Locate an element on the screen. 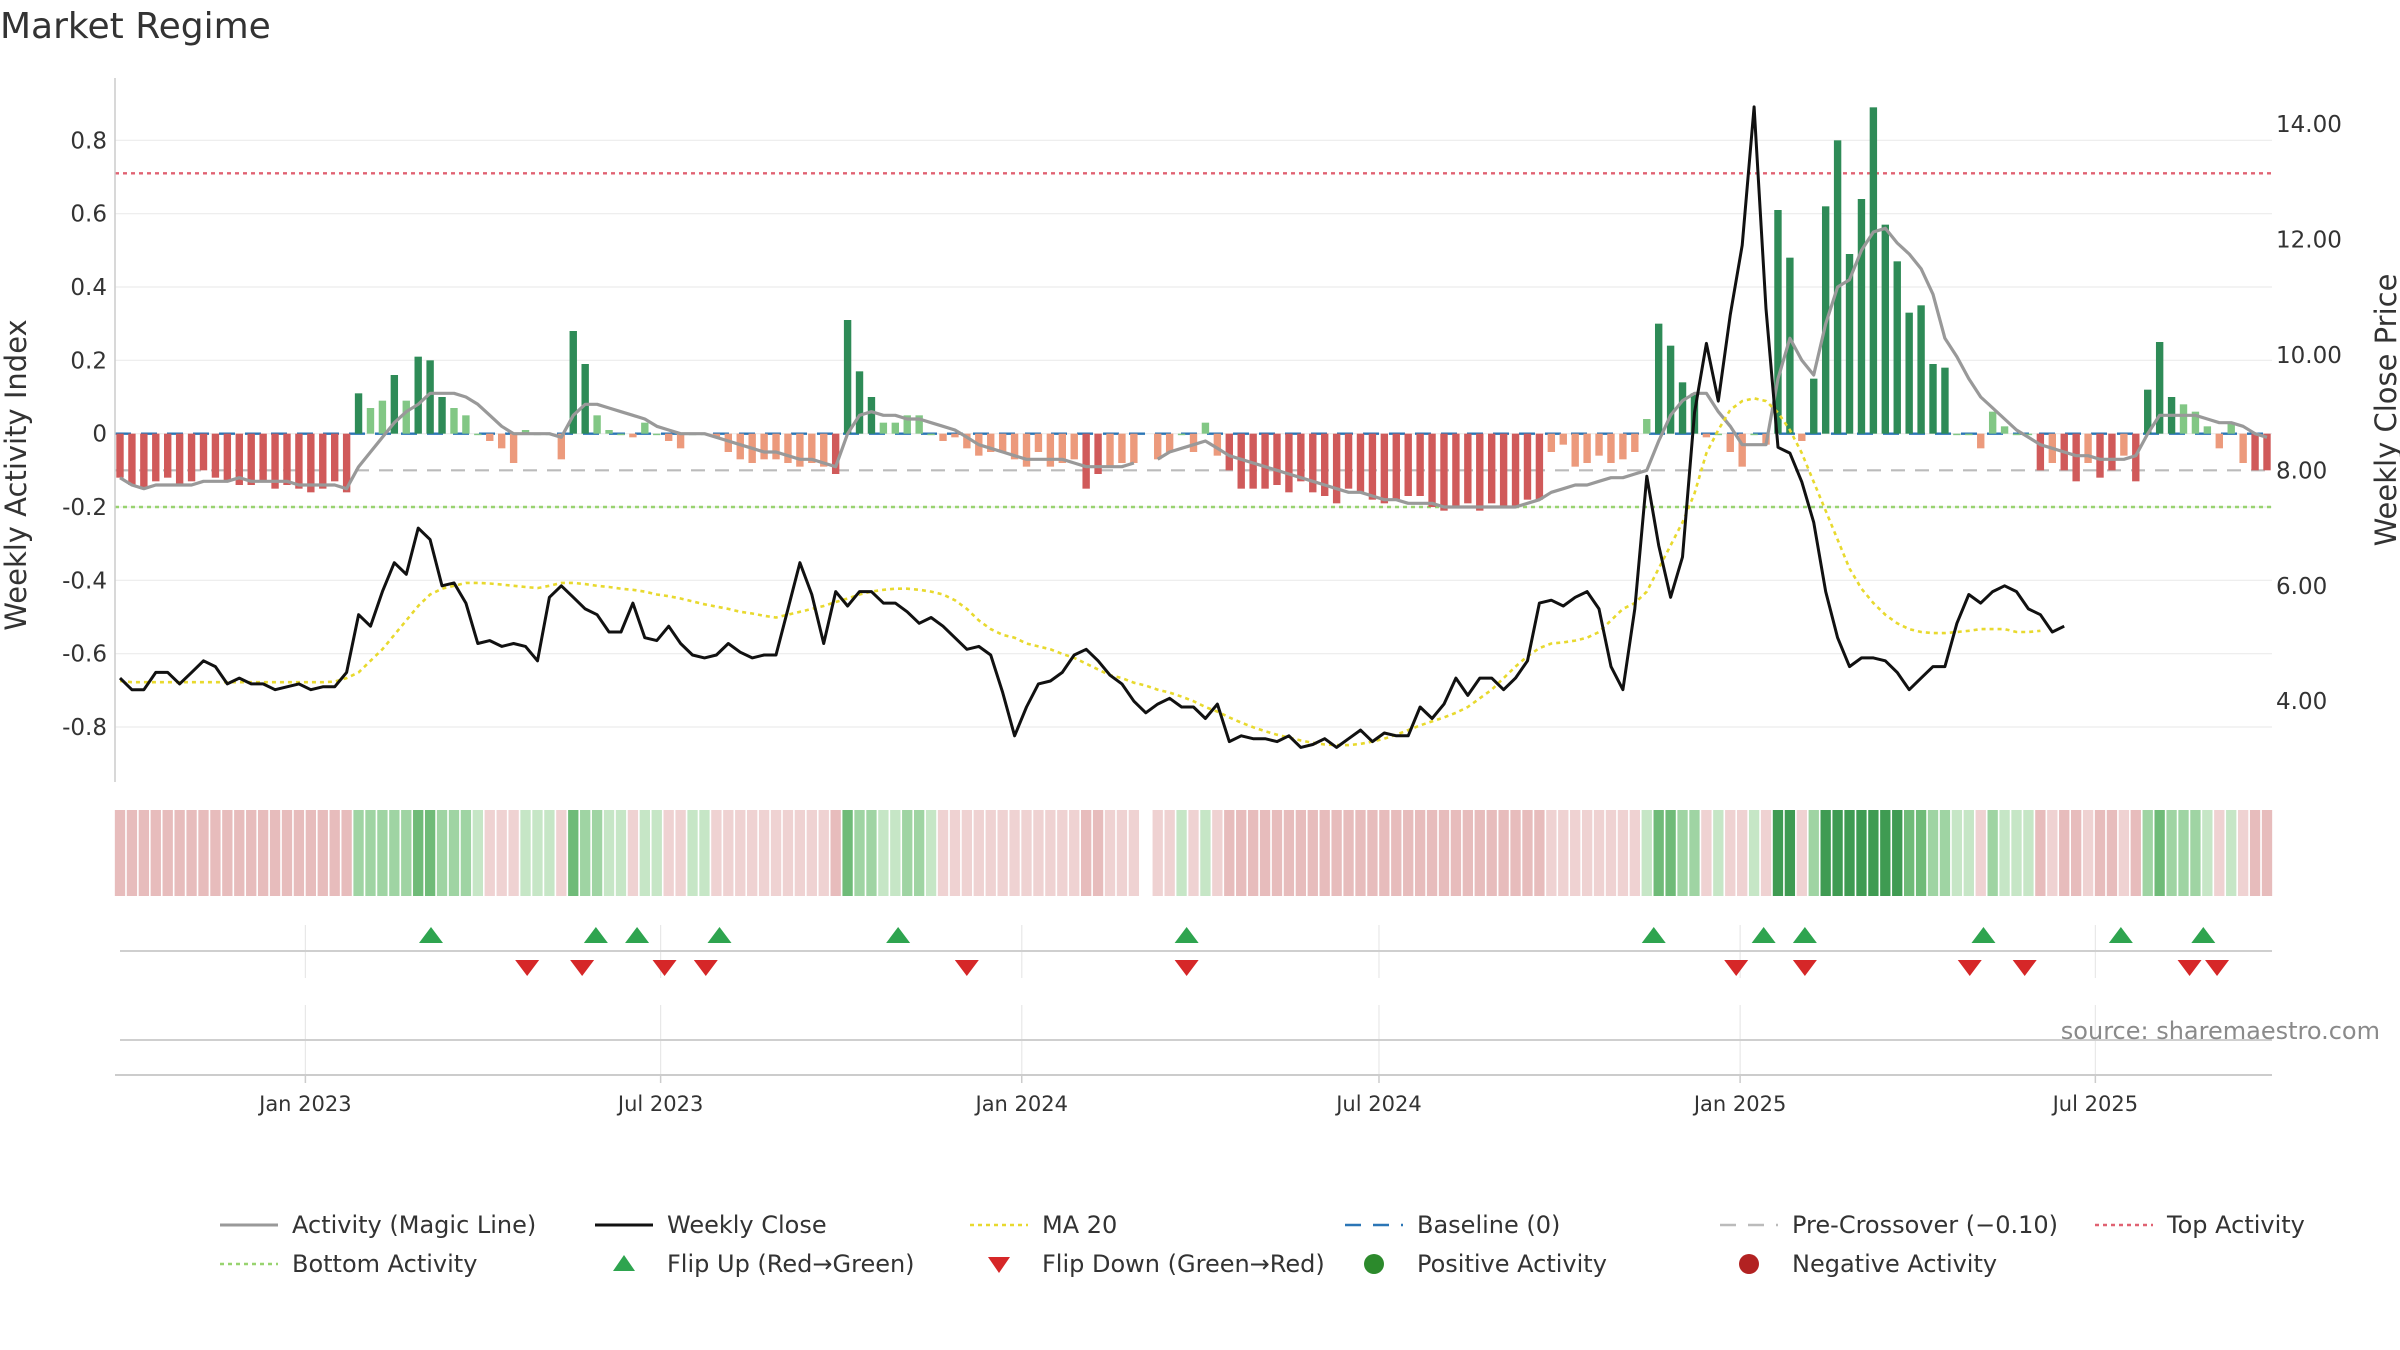 Image resolution: width=2400 pixels, height=1350 pixels. left-tick-label: -0.6 is located at coordinates (84, 655).